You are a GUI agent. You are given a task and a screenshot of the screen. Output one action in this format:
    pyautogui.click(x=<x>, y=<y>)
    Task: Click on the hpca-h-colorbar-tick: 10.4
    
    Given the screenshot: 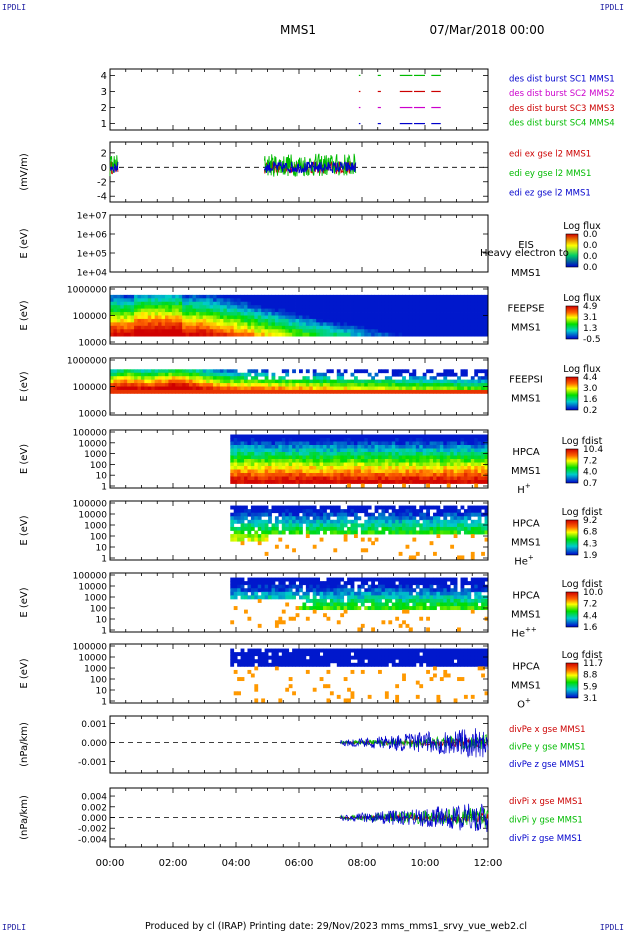 What is the action you would take?
    pyautogui.click(x=593, y=450)
    